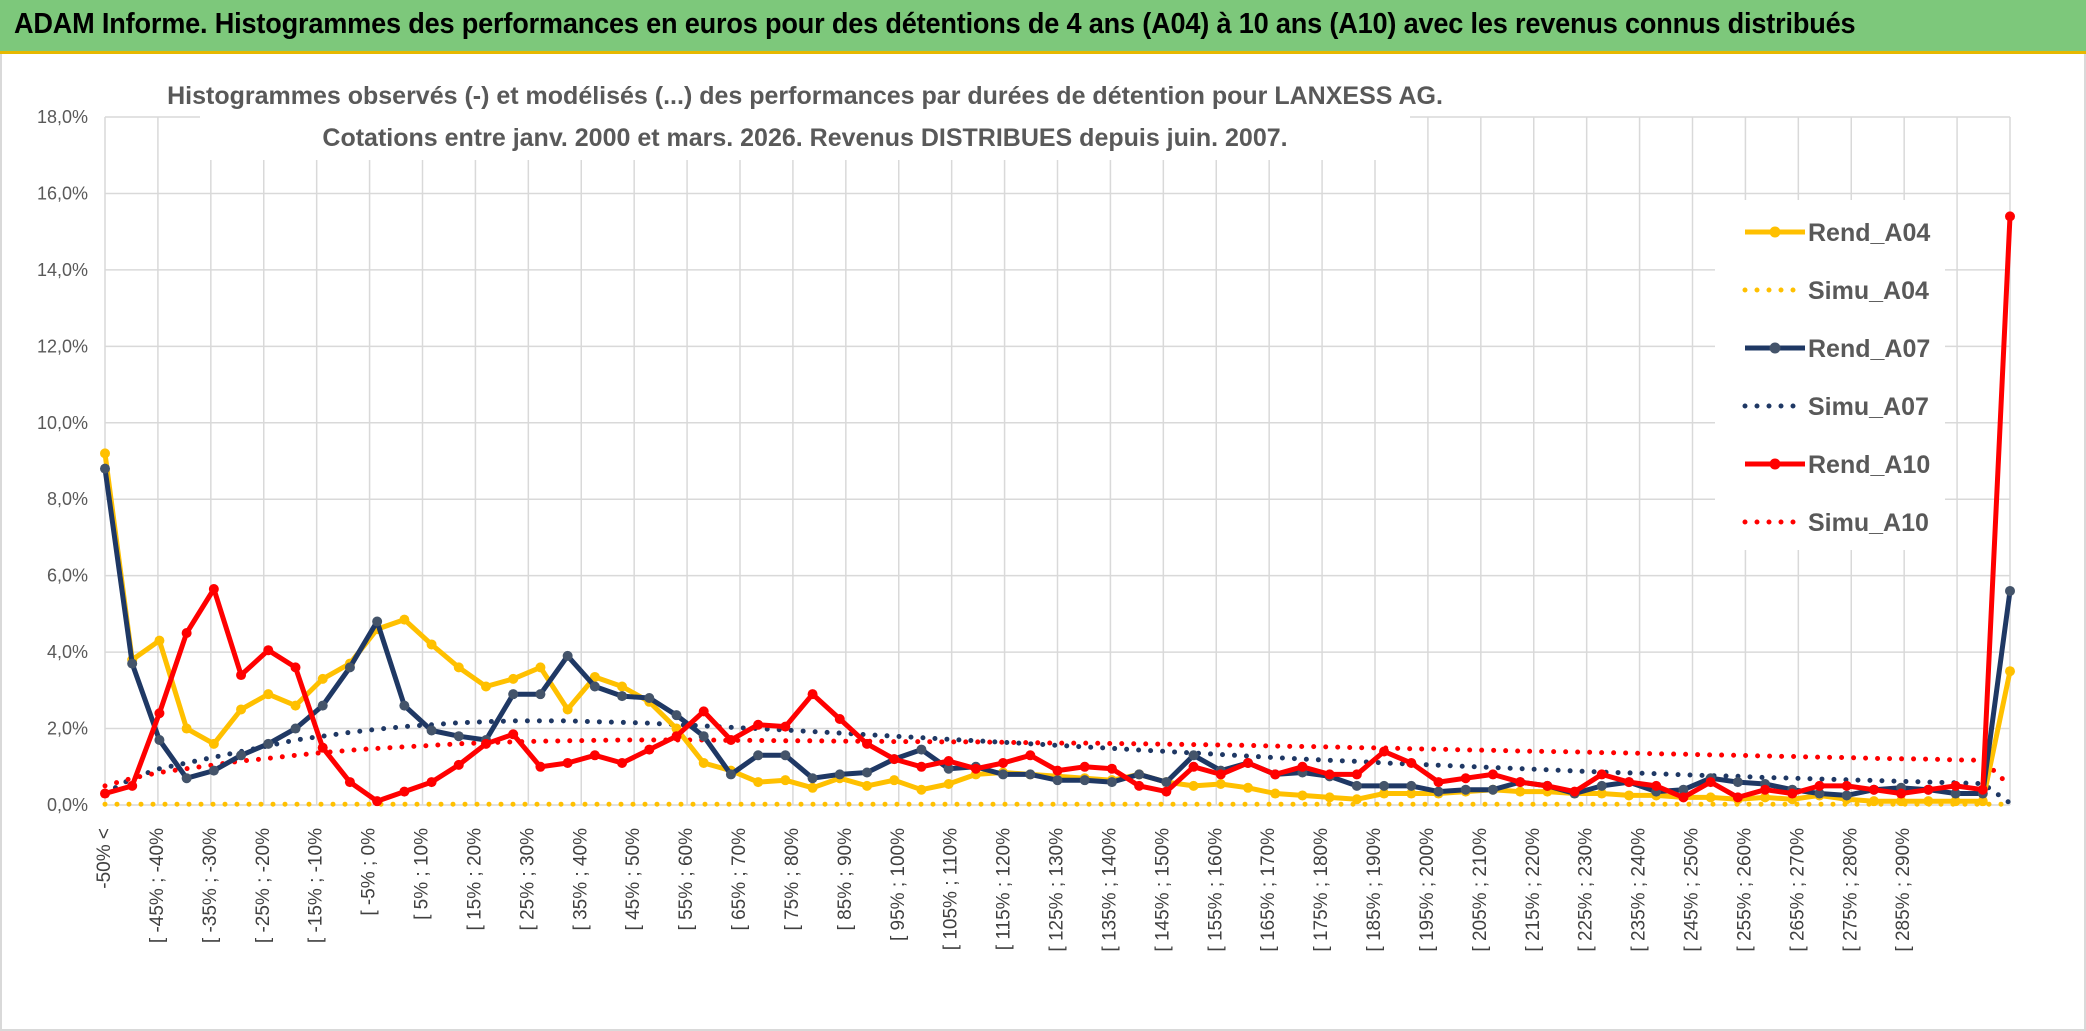 This screenshot has width=2086, height=1031. What do you see at coordinates (1837, 233) in the screenshot?
I see `legend-item: Rend_A04` at bounding box center [1837, 233].